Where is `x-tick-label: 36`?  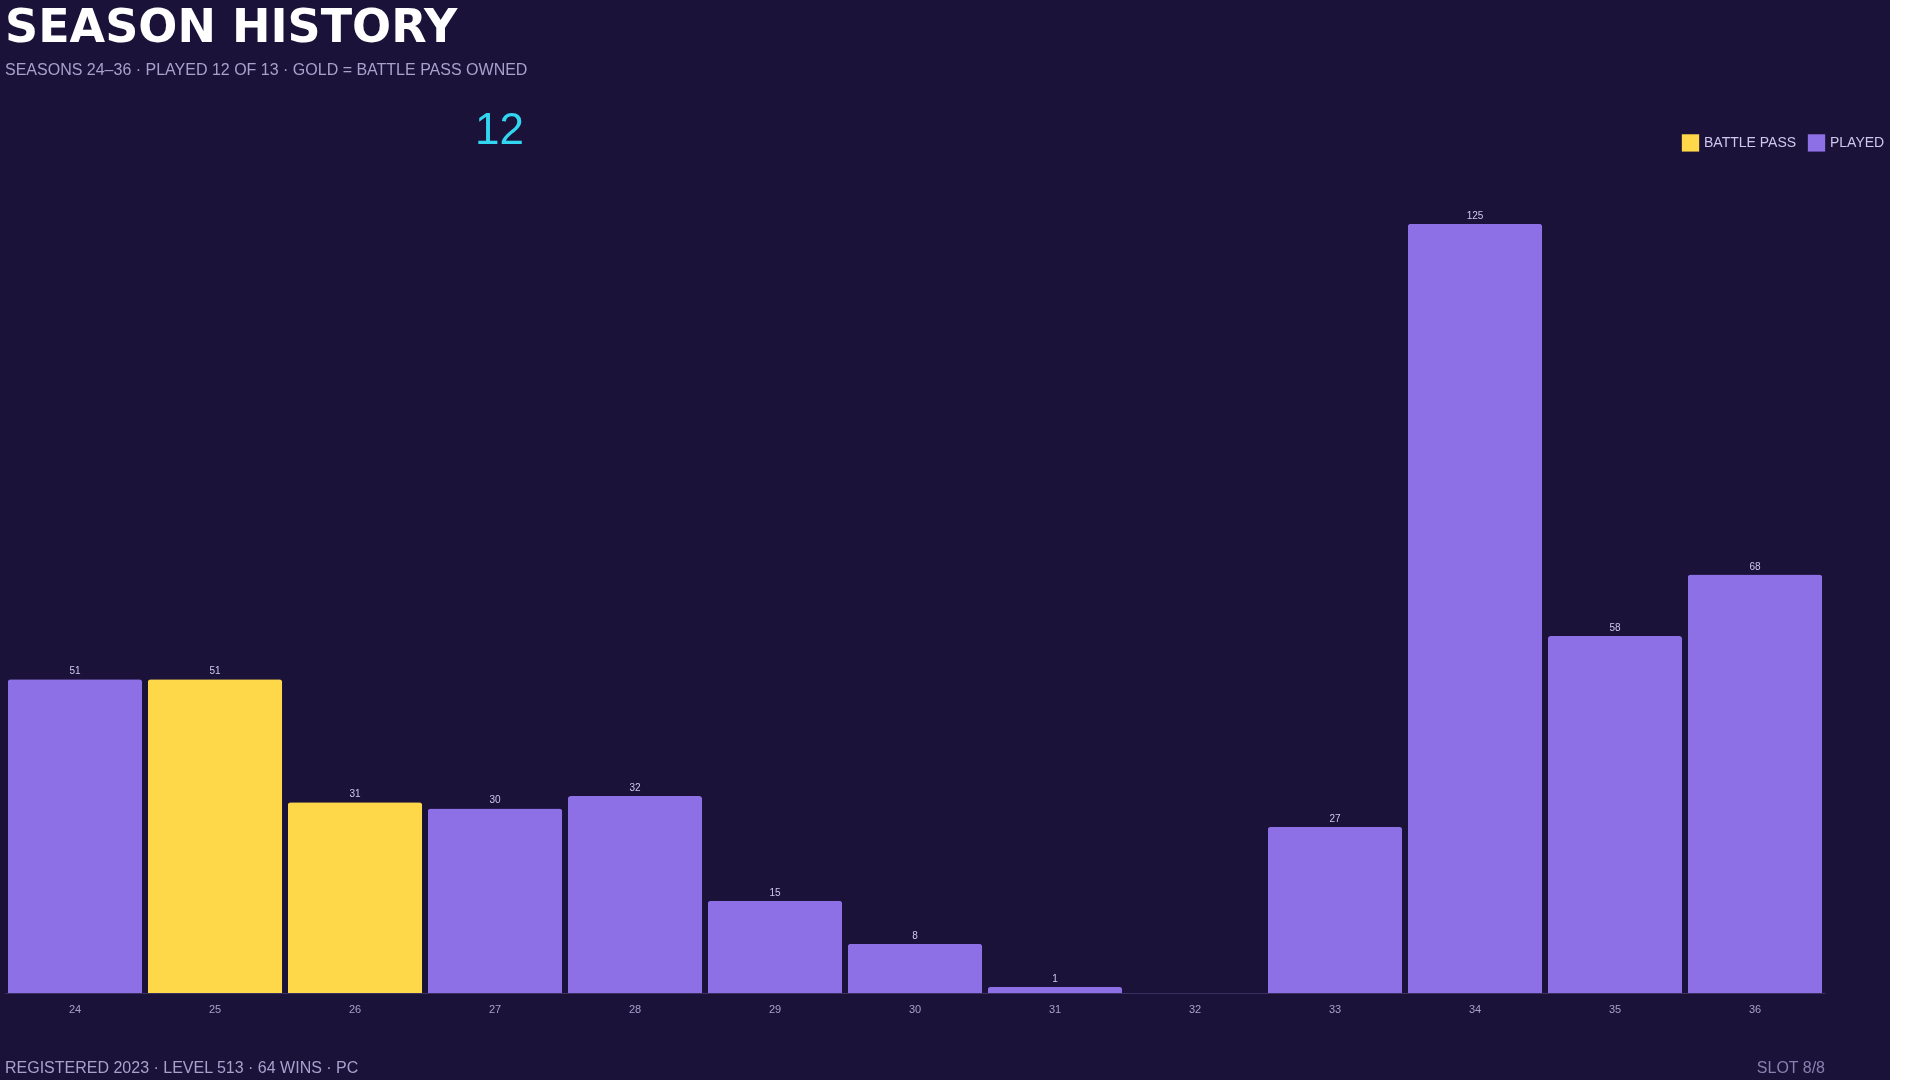
x-tick-label: 36 is located at coordinates (1755, 1008).